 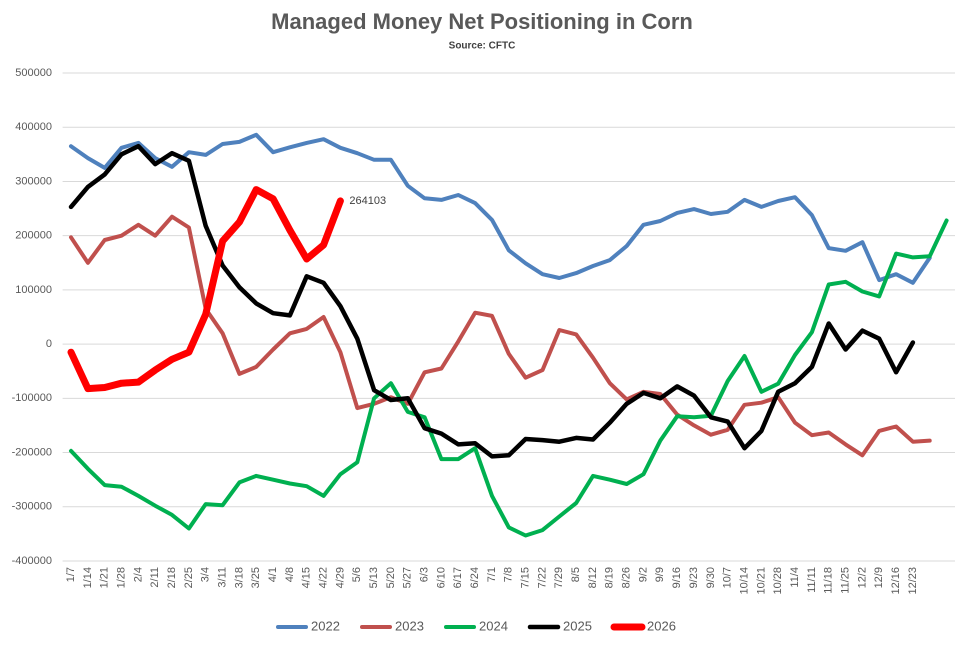 I want to click on x-tick-label: 10/14, so click(x=744, y=581).